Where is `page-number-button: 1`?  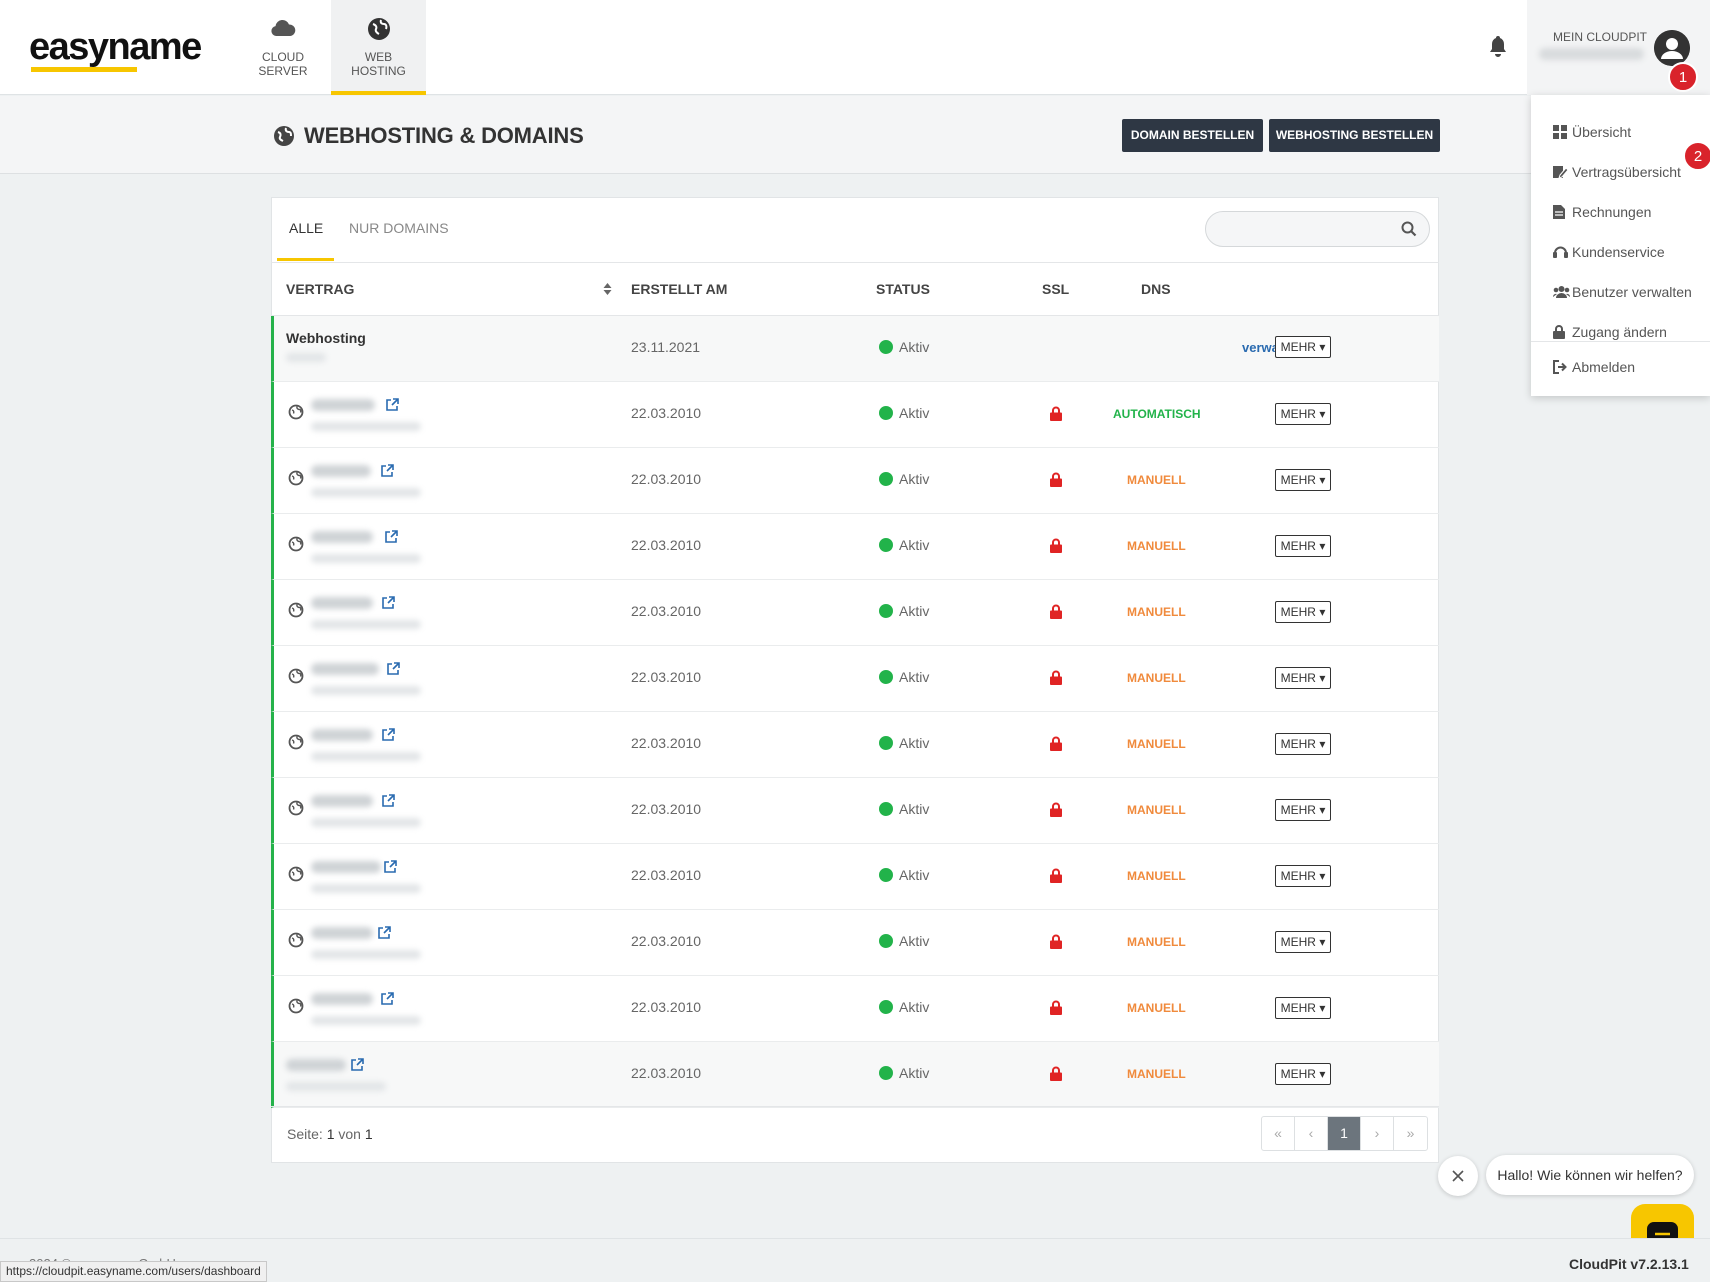
page-number-button: 1 is located at coordinates (1344, 1133).